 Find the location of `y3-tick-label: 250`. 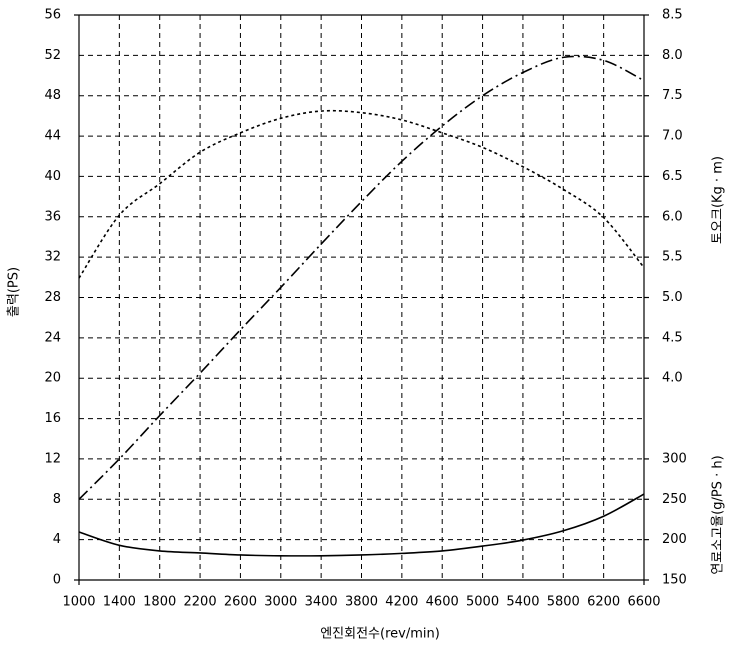

y3-tick-label: 250 is located at coordinates (674, 499).